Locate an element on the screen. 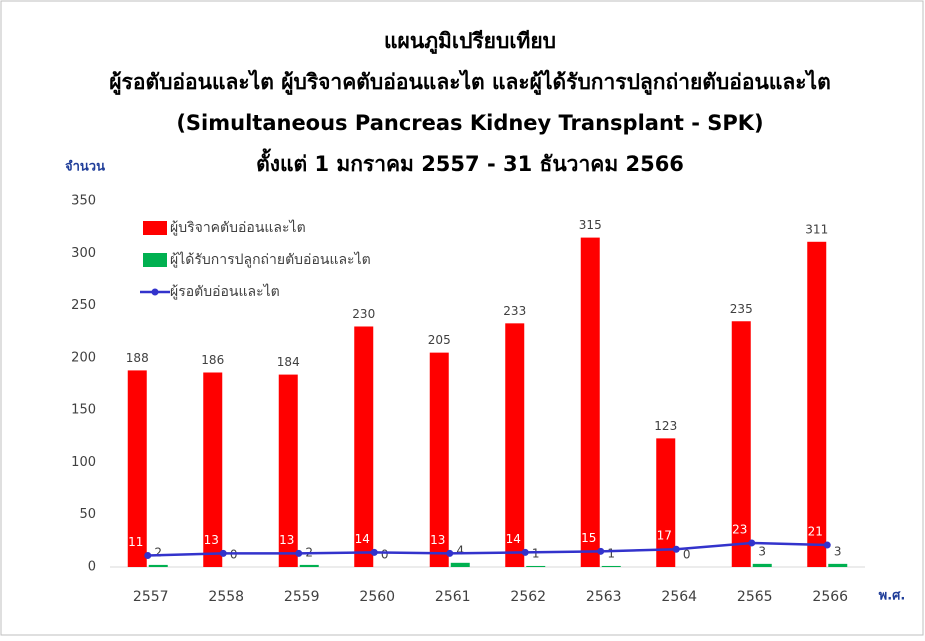 The height and width of the screenshot is (641, 925). data-label: 123 is located at coordinates (665, 426).